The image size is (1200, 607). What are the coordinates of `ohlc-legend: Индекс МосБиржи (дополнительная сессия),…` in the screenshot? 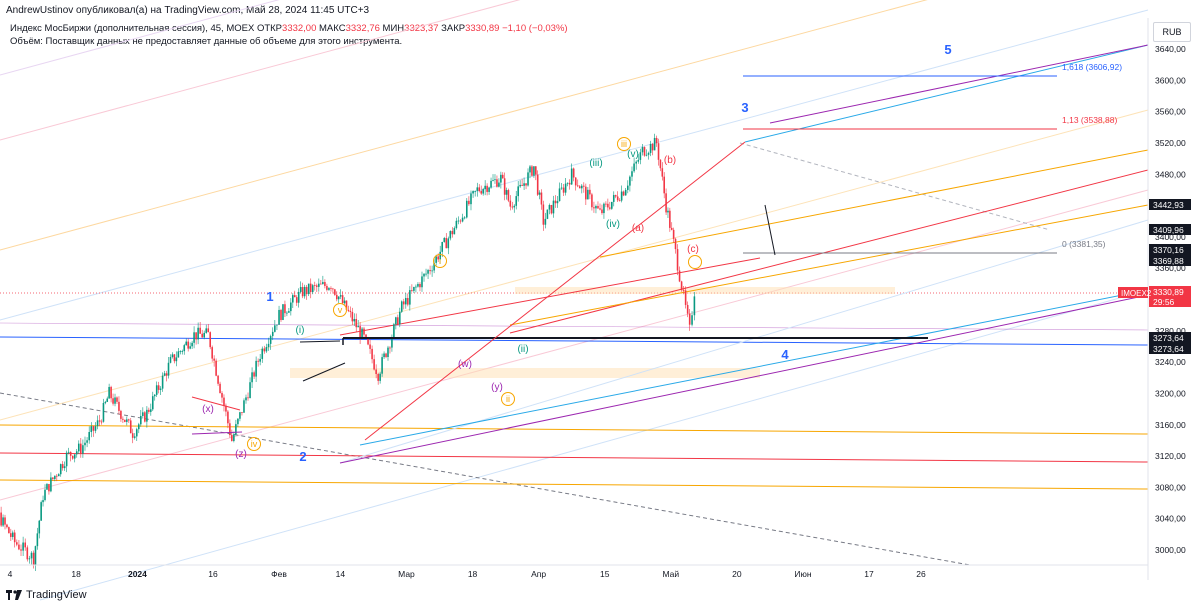 It's located at (289, 28).